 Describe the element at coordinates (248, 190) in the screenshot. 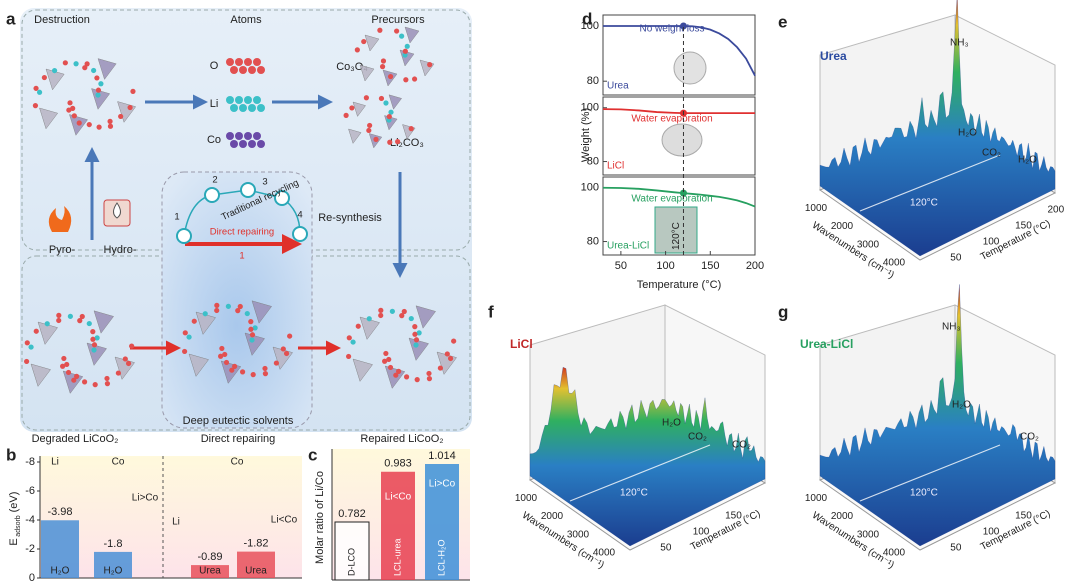

I see `step` at that location.